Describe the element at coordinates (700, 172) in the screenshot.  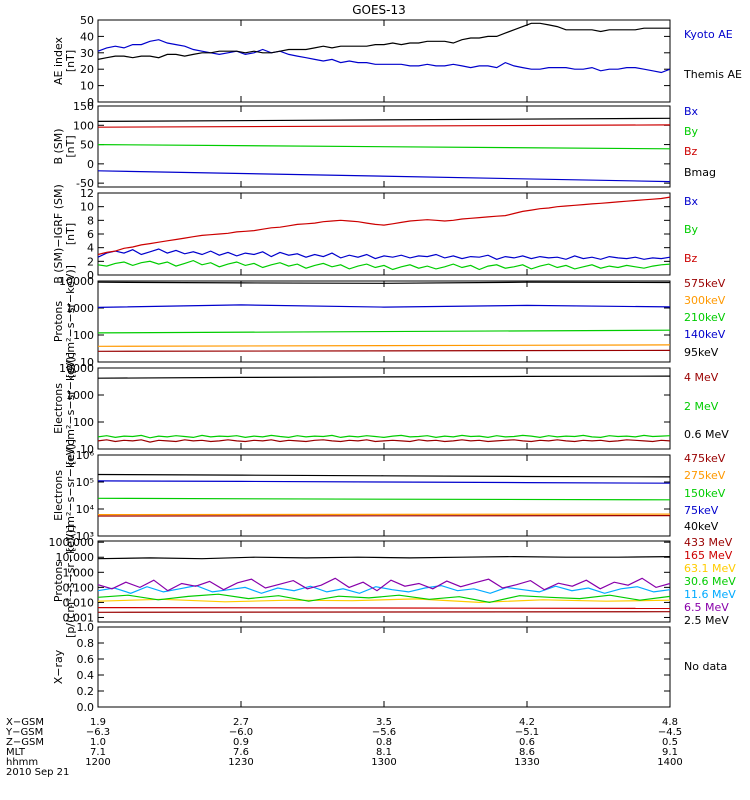
I see `legend-label: Bmag` at that location.